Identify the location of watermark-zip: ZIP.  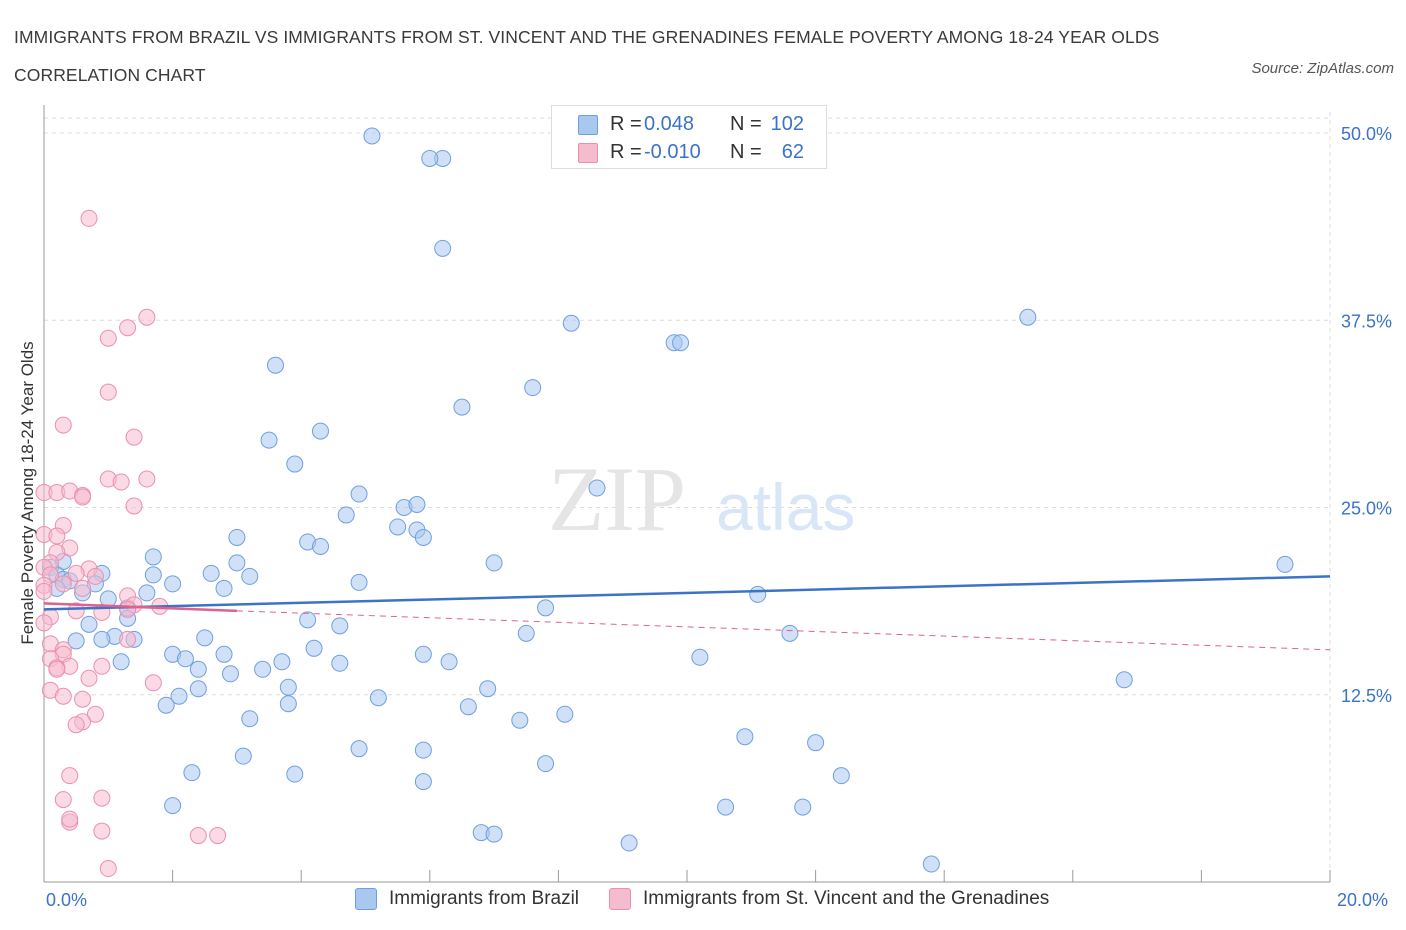
(617, 499).